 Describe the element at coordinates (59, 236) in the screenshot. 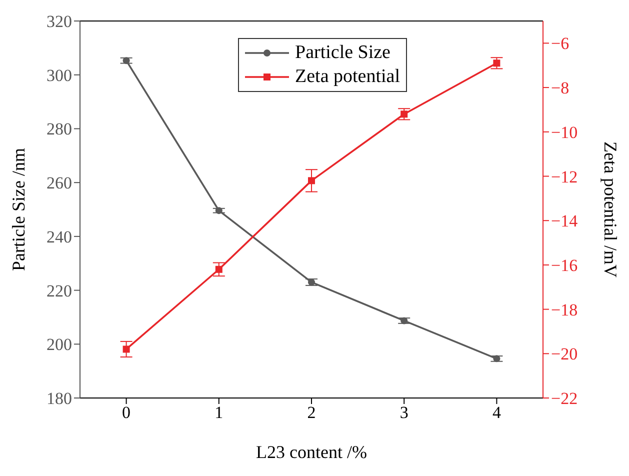

I see `y-tick-label: 240` at that location.